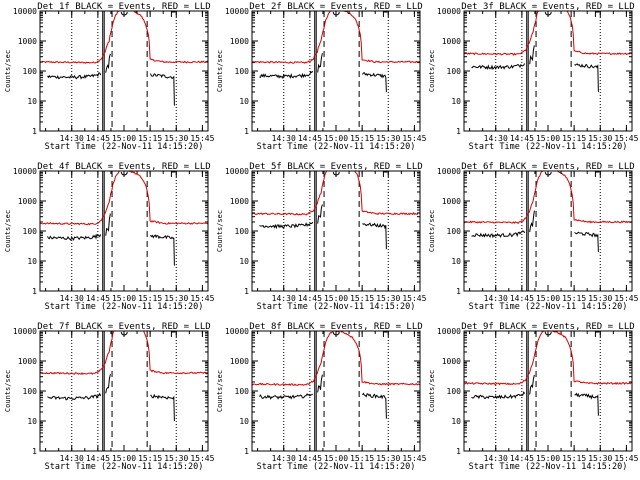  What do you see at coordinates (123, 7) in the screenshot?
I see `panel-title: Det 1f BLACK = Events, RED = LLD` at bounding box center [123, 7].